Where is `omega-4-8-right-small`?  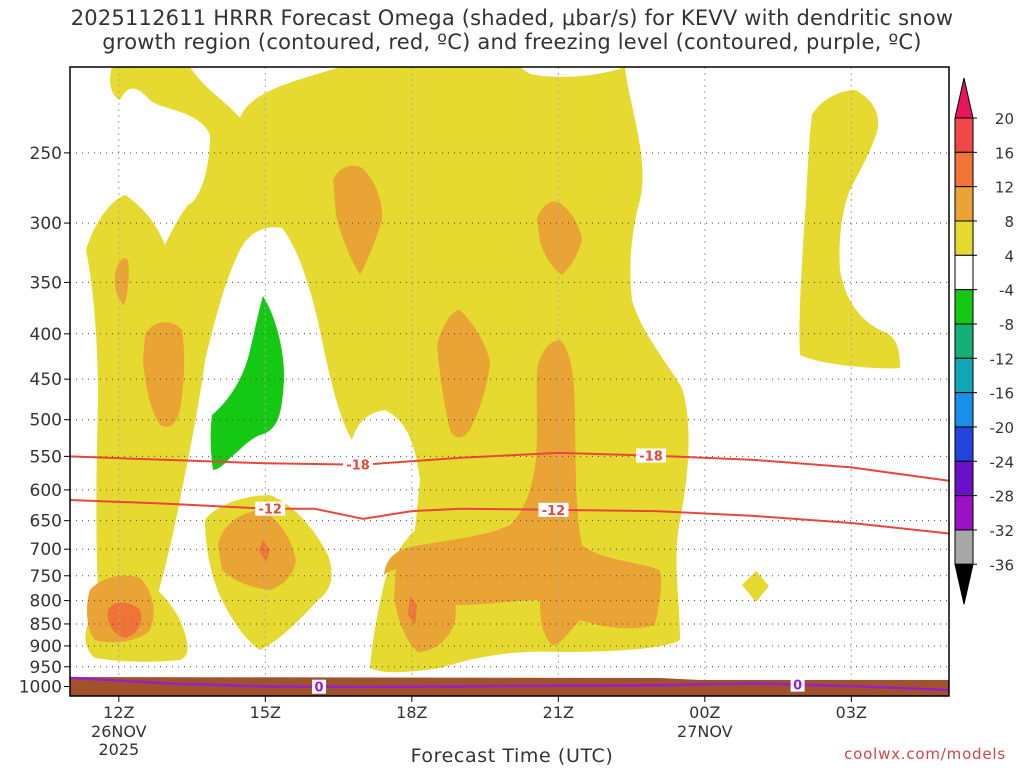
omega-4-8-right-small is located at coordinates (755, 586).